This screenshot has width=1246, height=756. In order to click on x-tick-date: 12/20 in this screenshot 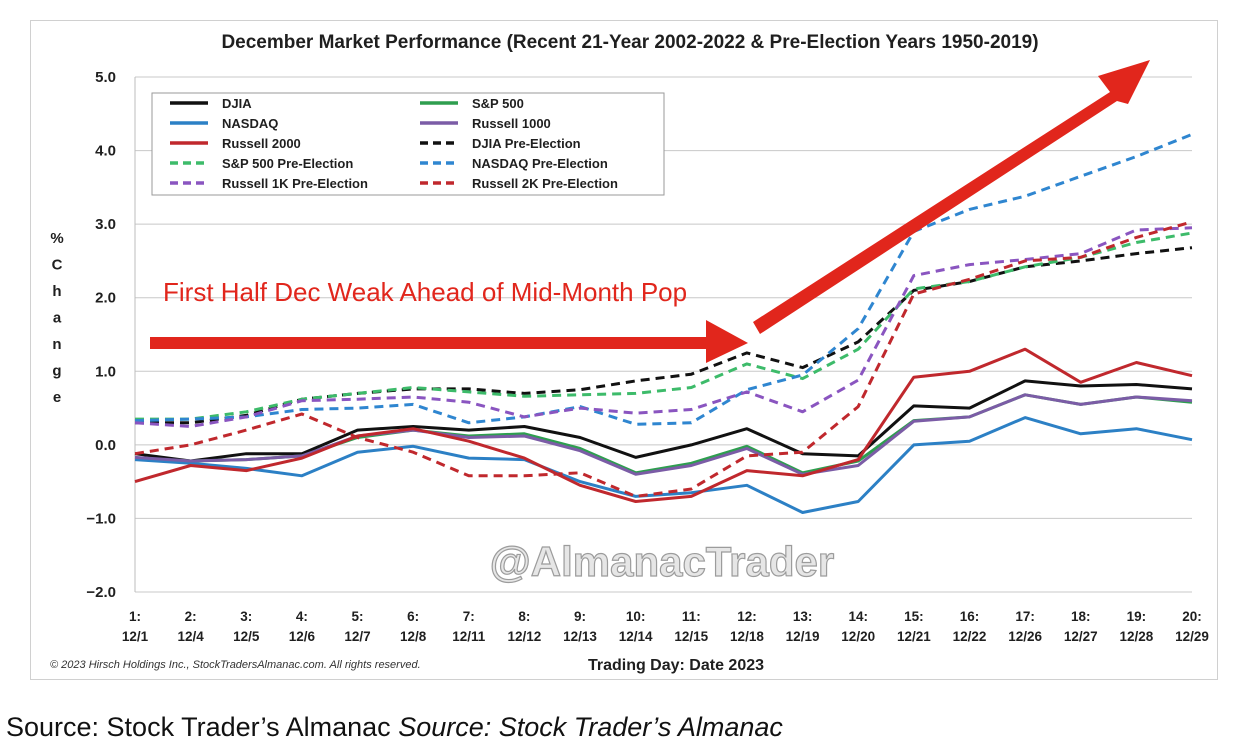, I will do `click(858, 636)`.